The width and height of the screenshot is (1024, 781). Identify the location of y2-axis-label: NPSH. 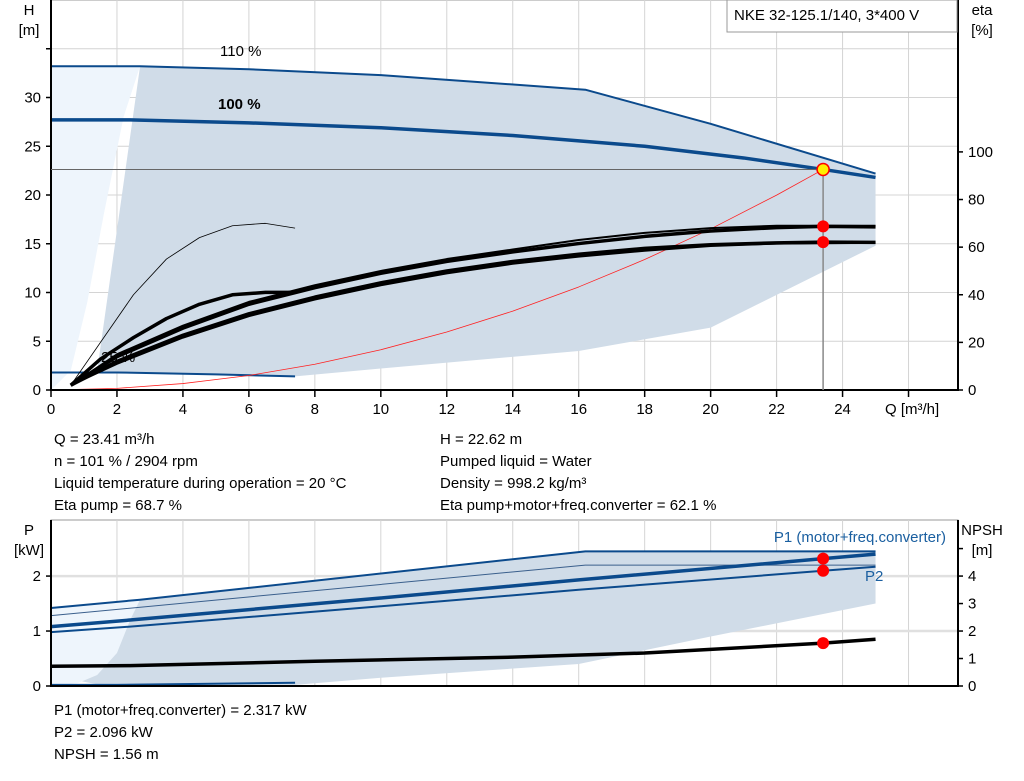
(982, 530).